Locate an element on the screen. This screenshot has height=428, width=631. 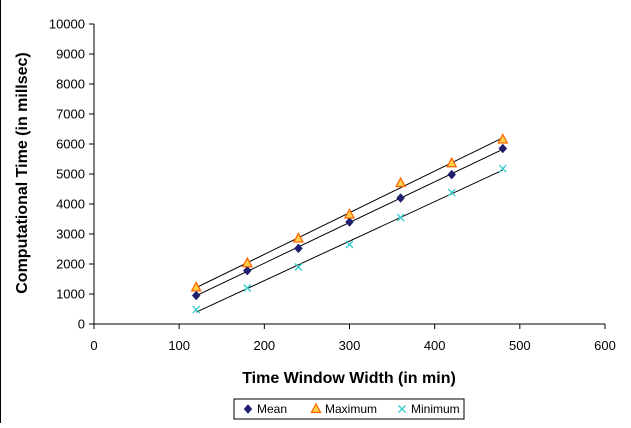
y-tick-label: 1000 is located at coordinates (70, 294).